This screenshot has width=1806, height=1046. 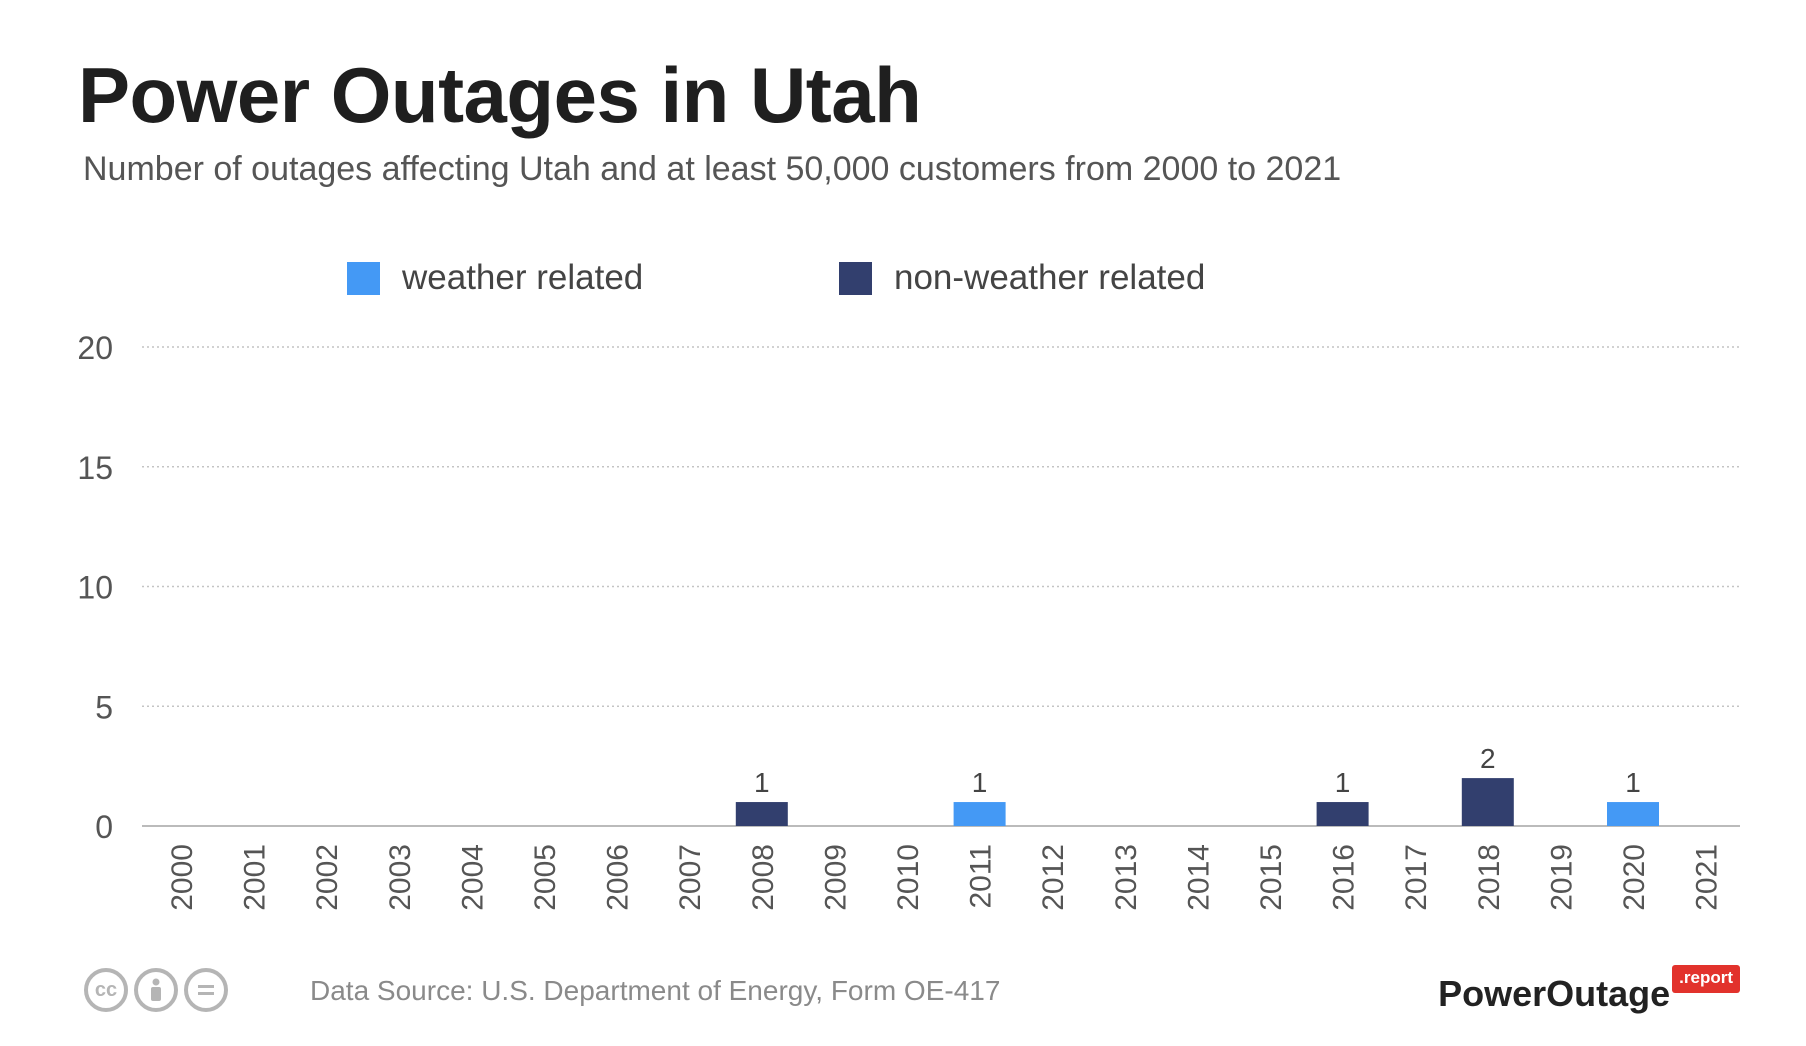 What do you see at coordinates (763, 877) in the screenshot?
I see `x-tick-label: 2008` at bounding box center [763, 877].